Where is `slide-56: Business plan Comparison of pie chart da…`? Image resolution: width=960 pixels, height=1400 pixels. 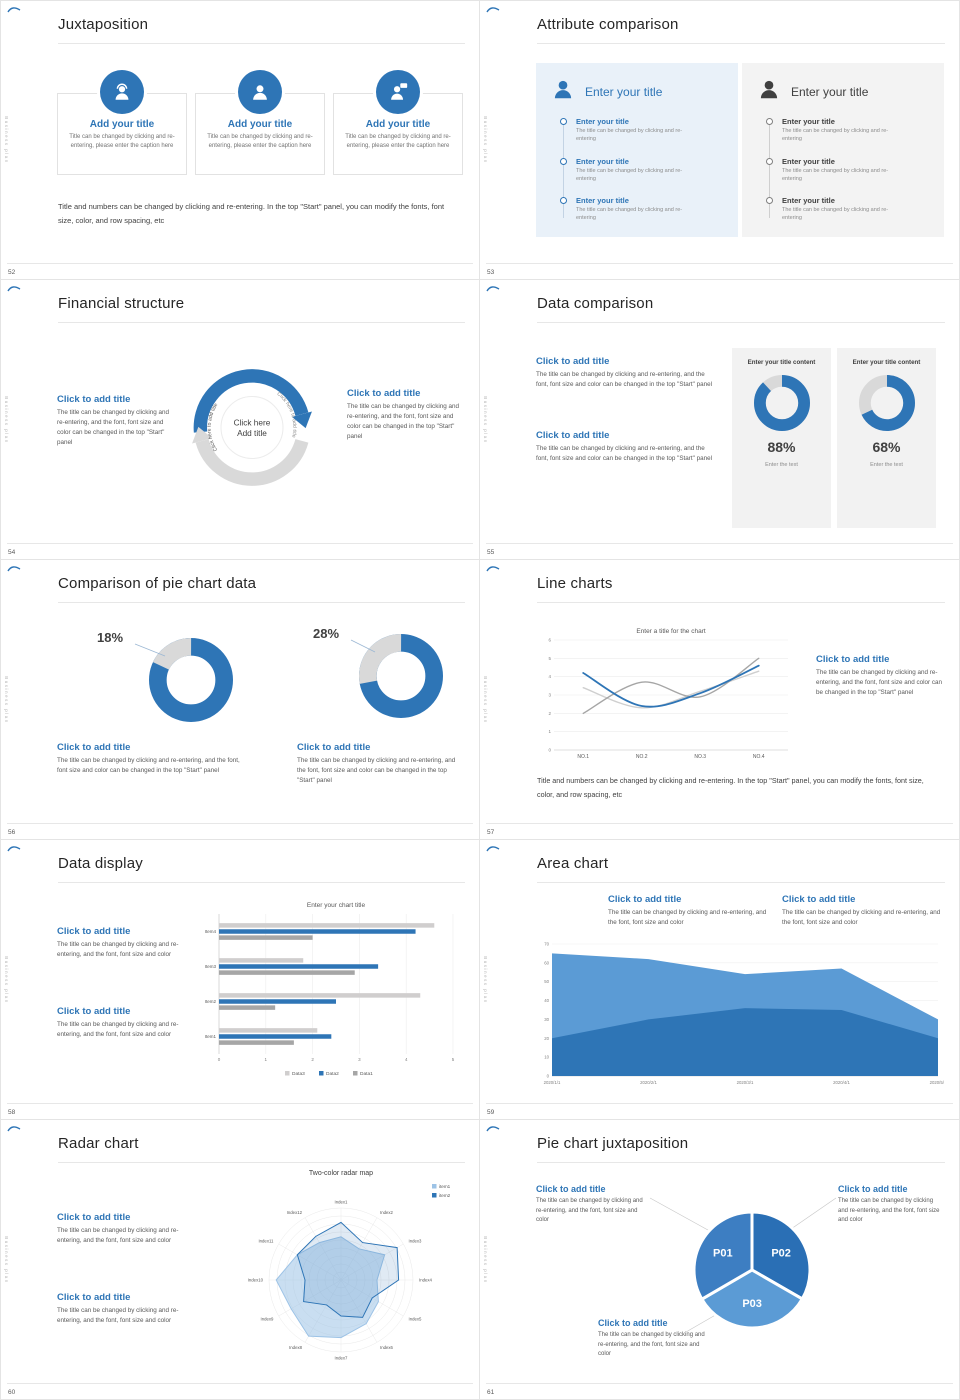
slide-56: Business plan Comparison of pie chart da… is located at coordinates (240, 700).